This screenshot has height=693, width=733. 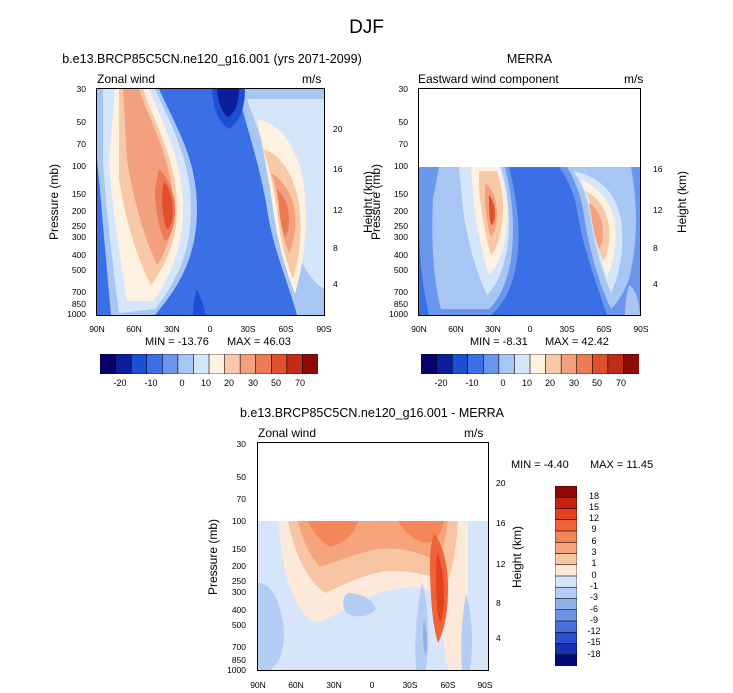 I want to click on panel1-variable-label: Zonal wind, so click(x=126, y=79).